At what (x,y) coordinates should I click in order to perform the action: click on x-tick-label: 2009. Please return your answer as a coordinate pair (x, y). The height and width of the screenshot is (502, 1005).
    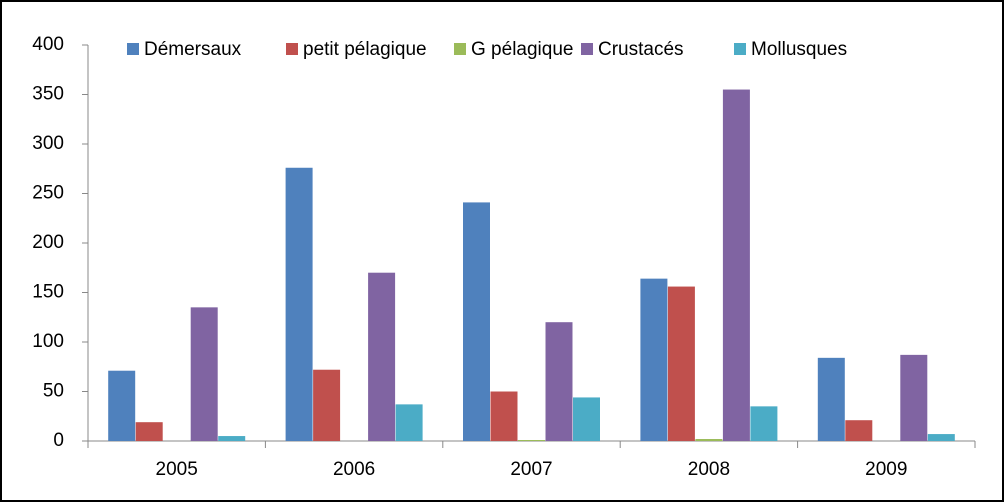
    Looking at the image, I should click on (886, 469).